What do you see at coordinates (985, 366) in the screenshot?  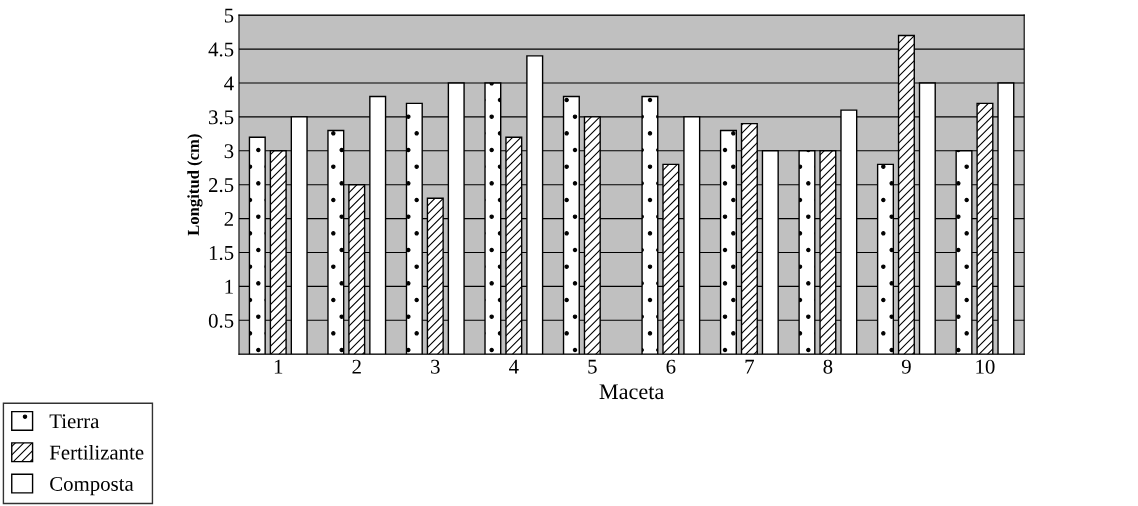 I see `x-tick-label: 10` at bounding box center [985, 366].